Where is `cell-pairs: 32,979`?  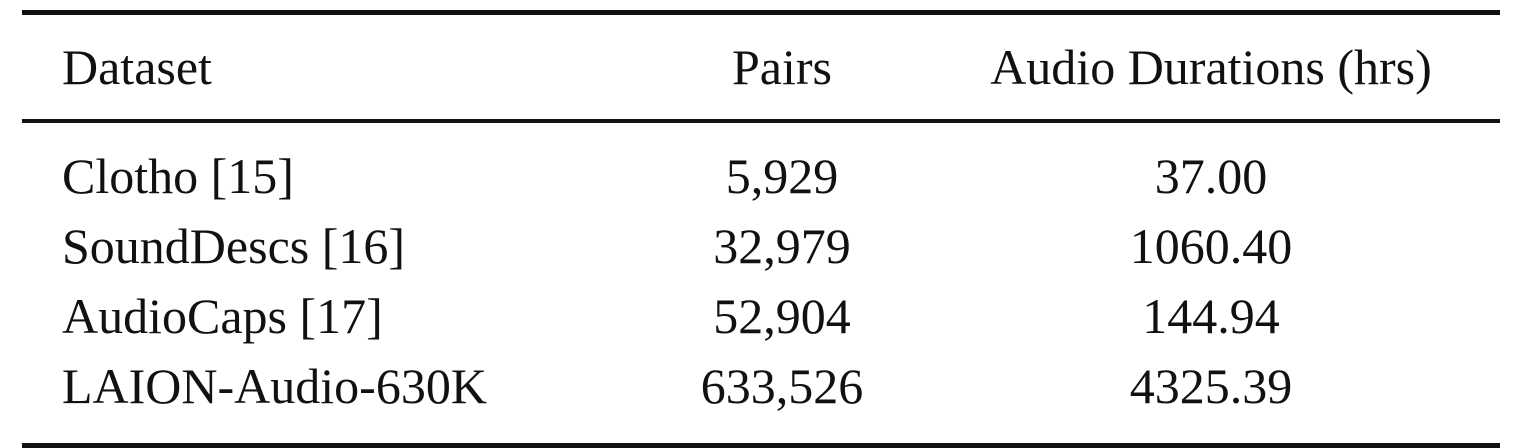
cell-pairs: 32,979 is located at coordinates (782, 246).